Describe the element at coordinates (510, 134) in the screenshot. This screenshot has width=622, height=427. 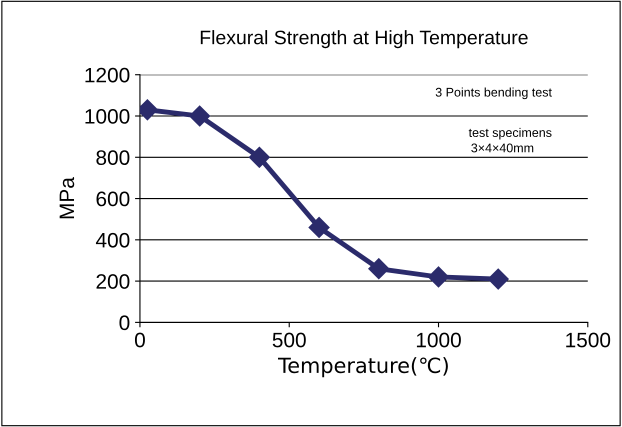
I see `annotation: test specimens` at that location.